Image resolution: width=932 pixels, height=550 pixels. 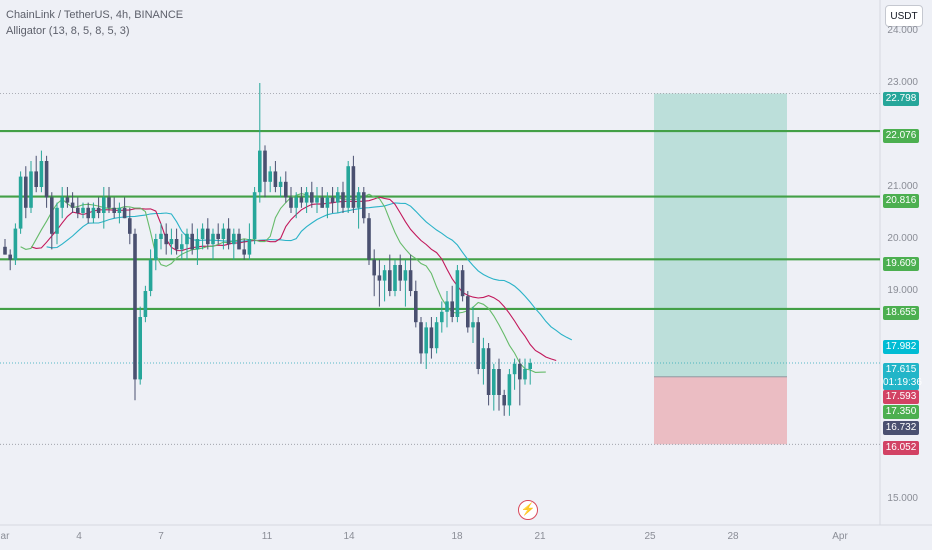 I want to click on price-tick-label: 20.000, so click(x=902, y=238).